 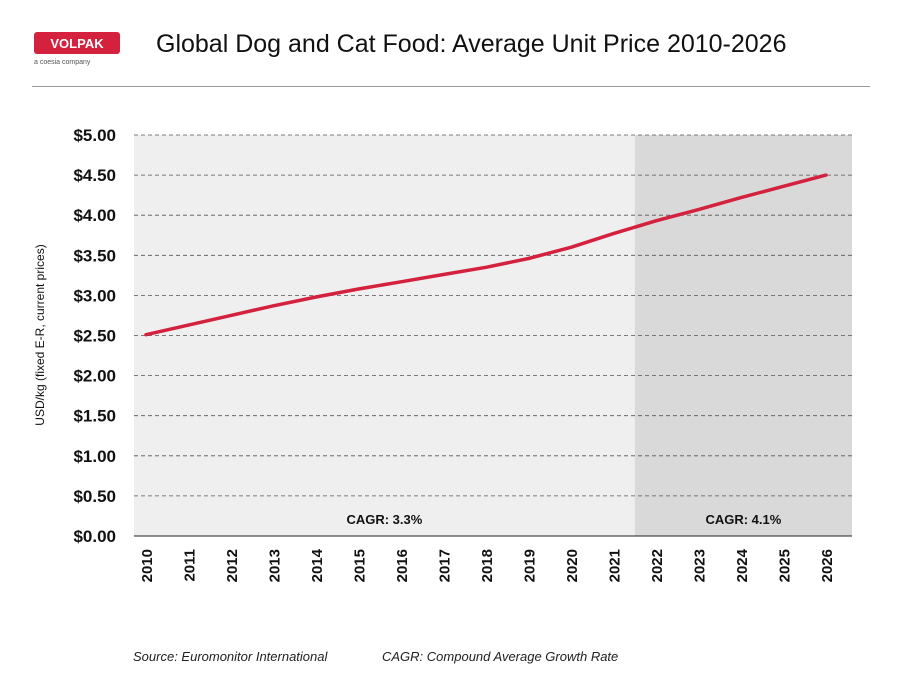 I want to click on y-tick-label: $3.50, so click(x=94, y=255).